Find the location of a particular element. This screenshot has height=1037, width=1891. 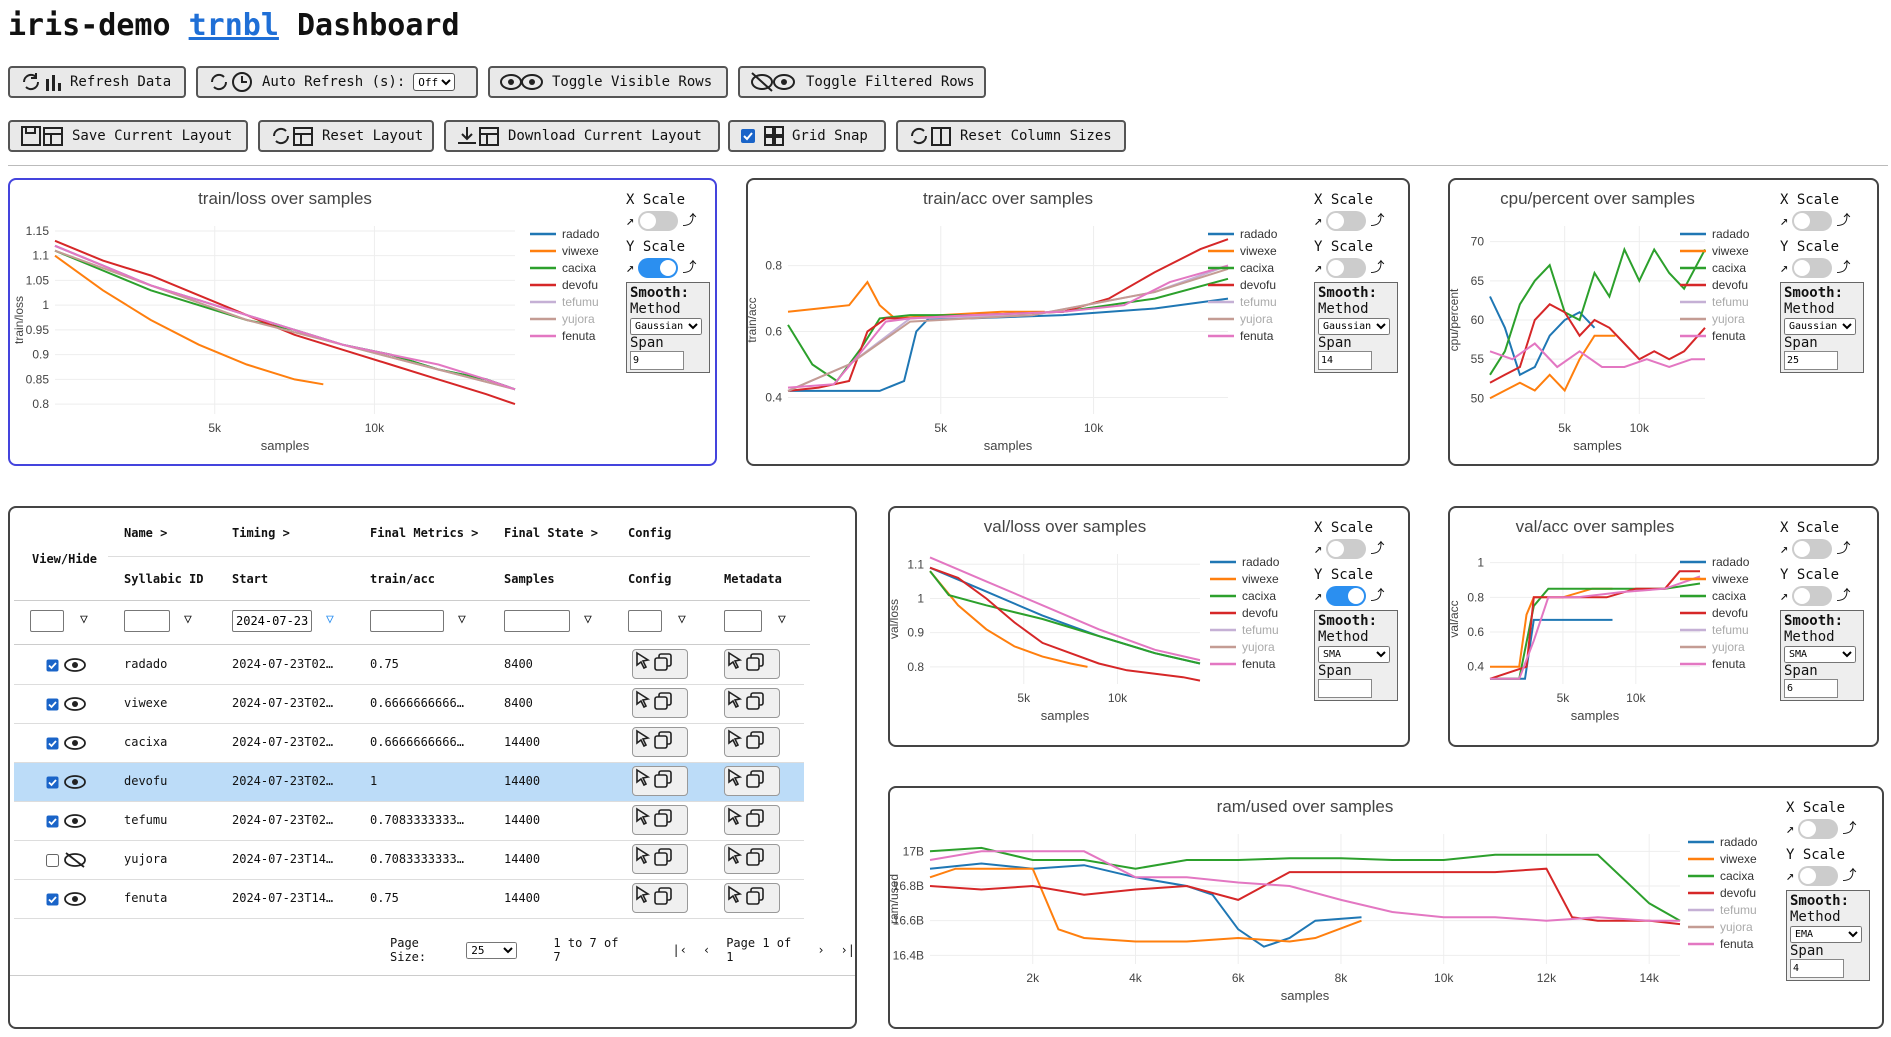

col-syllabic-id: Syllabic ID is located at coordinates (164, 579).